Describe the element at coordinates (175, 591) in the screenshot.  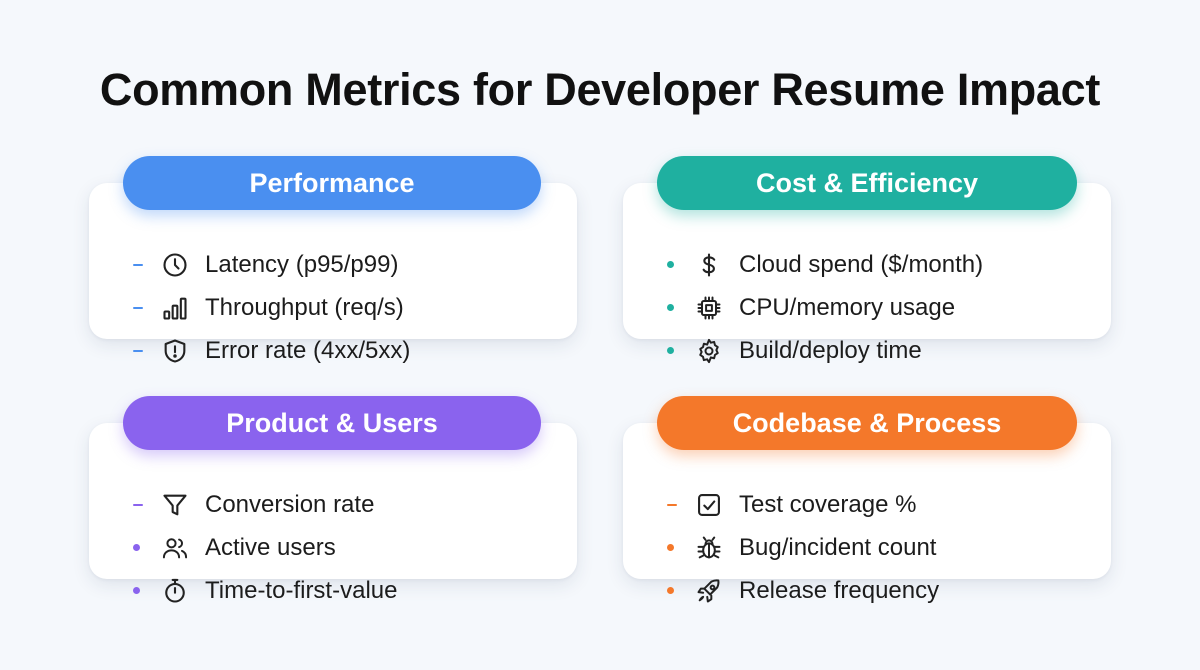
I see `stopwatch-icon` at that location.